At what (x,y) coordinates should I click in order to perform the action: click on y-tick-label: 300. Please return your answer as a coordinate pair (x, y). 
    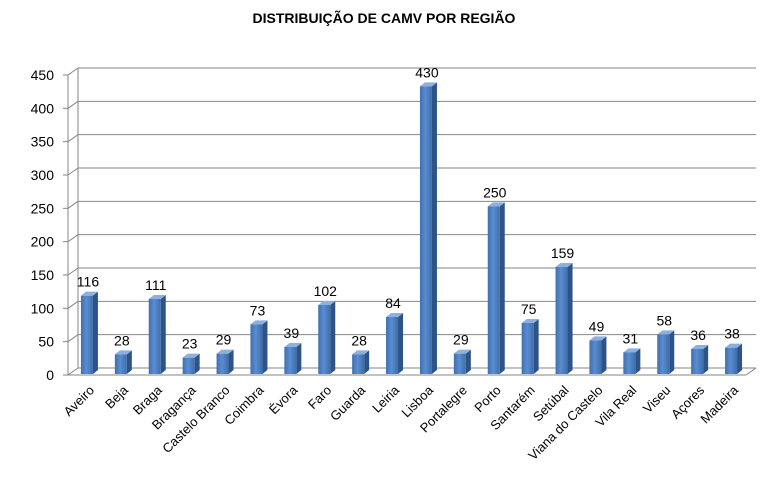
    Looking at the image, I should click on (43, 175).